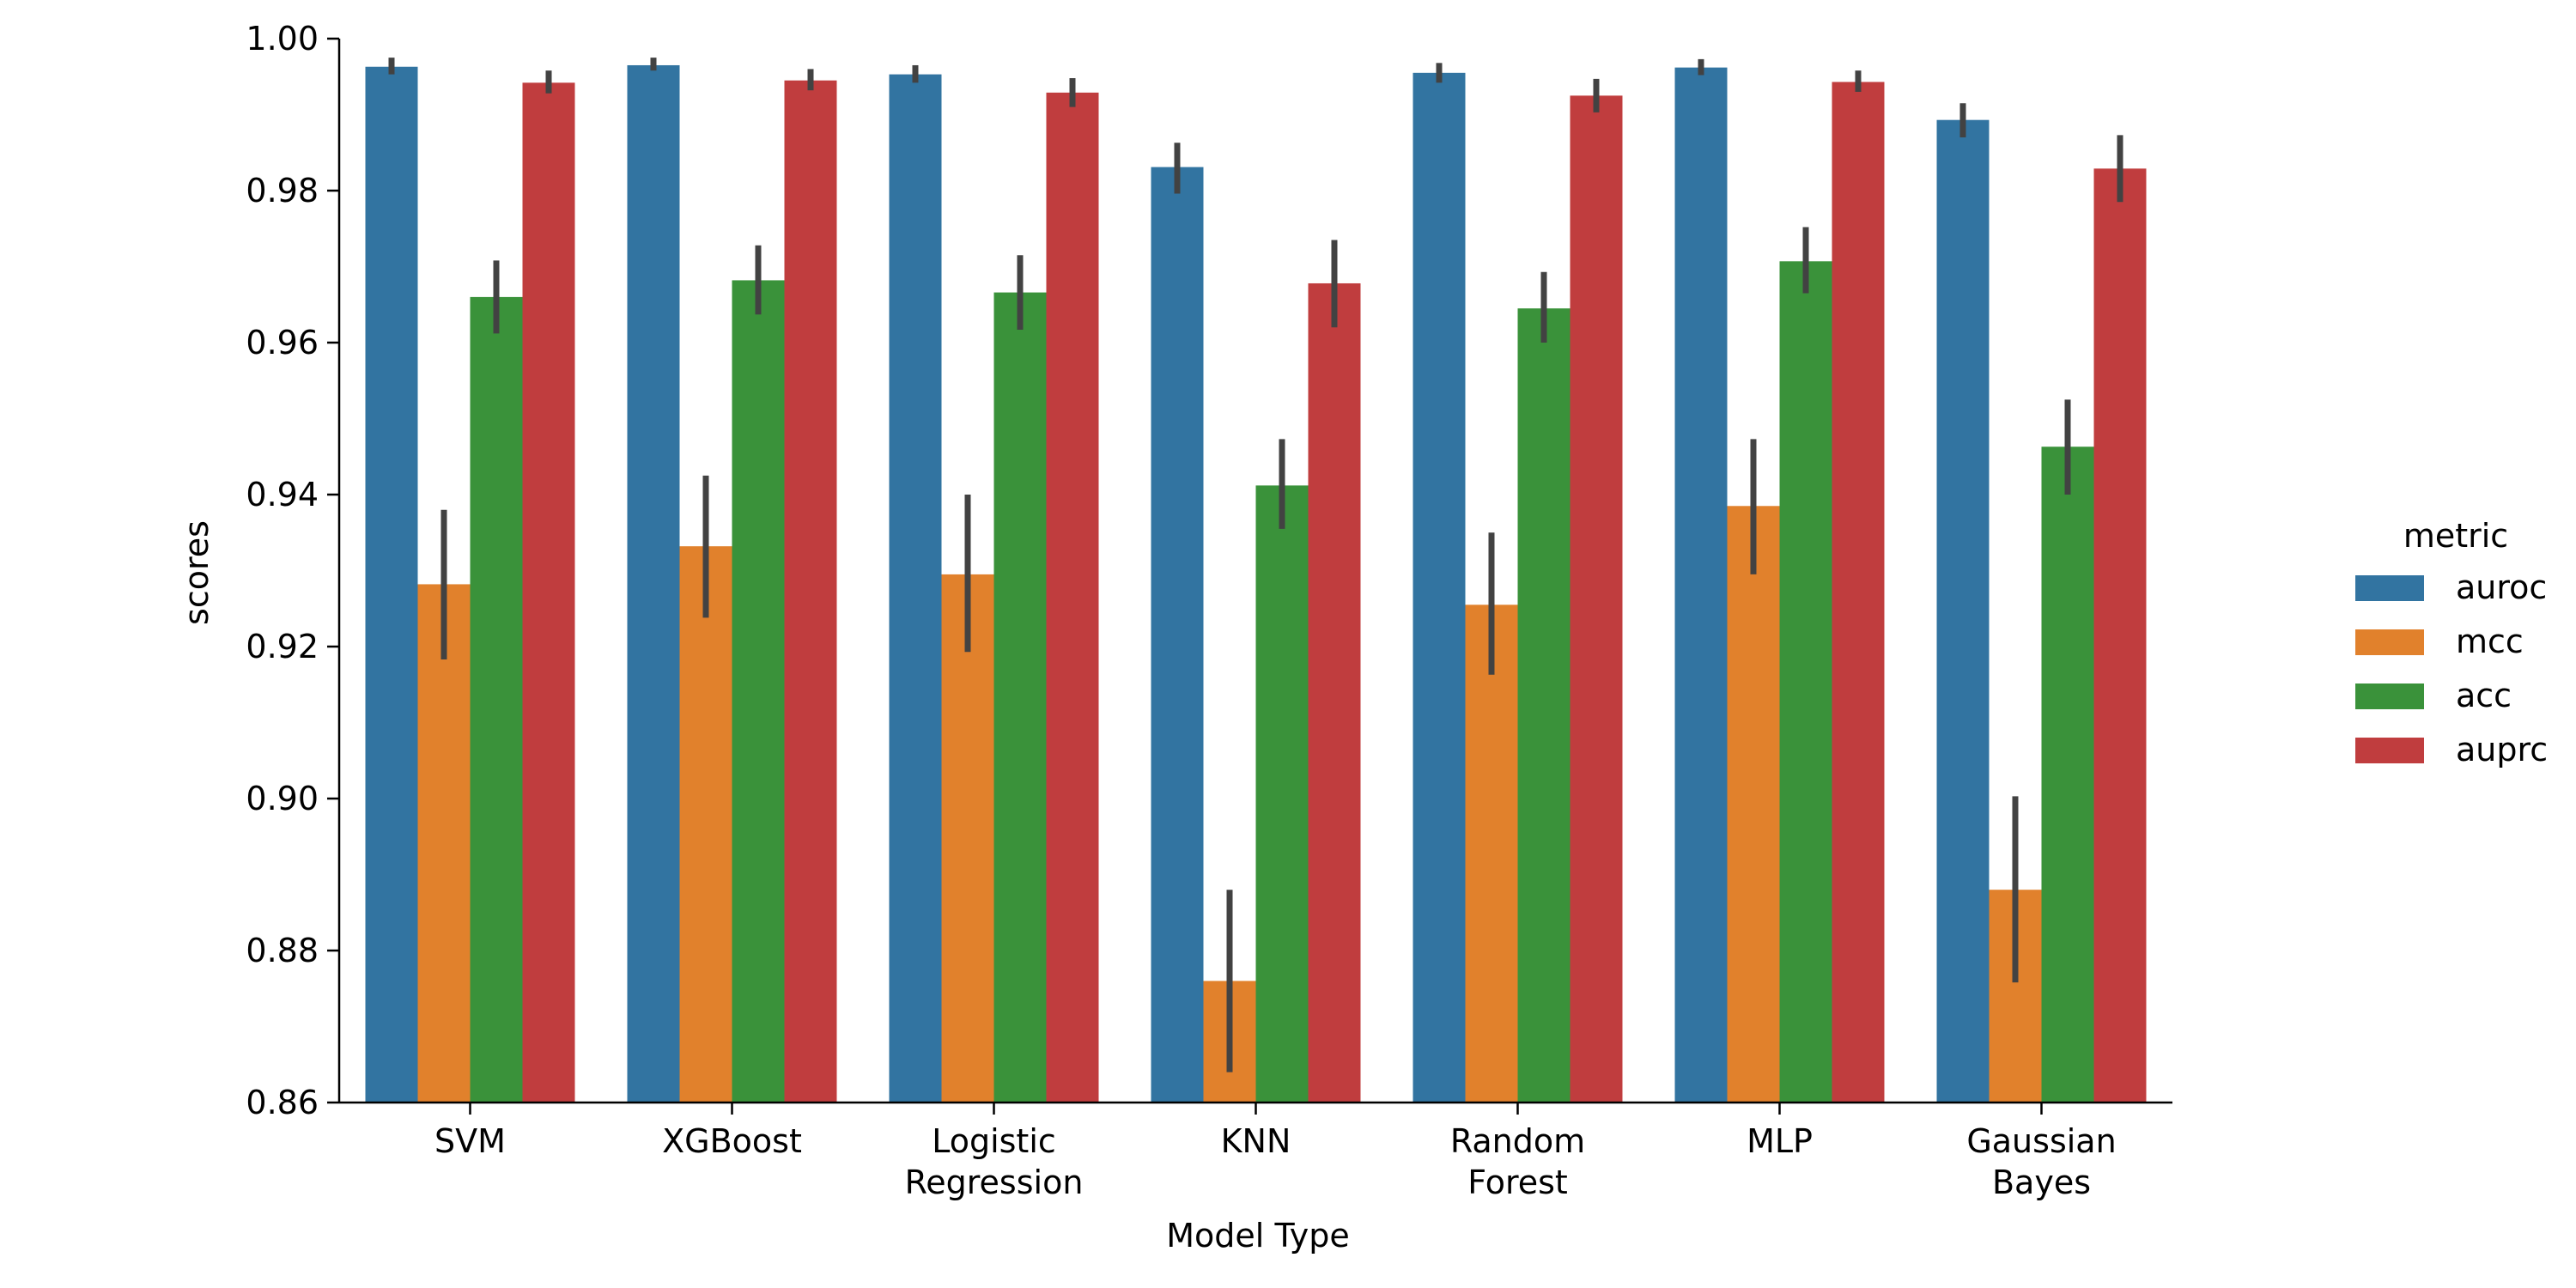 Image resolution: width=2576 pixels, height=1288 pixels. Describe the element at coordinates (1517, 1162) in the screenshot. I see `x-tick-label: Random Forest` at that location.